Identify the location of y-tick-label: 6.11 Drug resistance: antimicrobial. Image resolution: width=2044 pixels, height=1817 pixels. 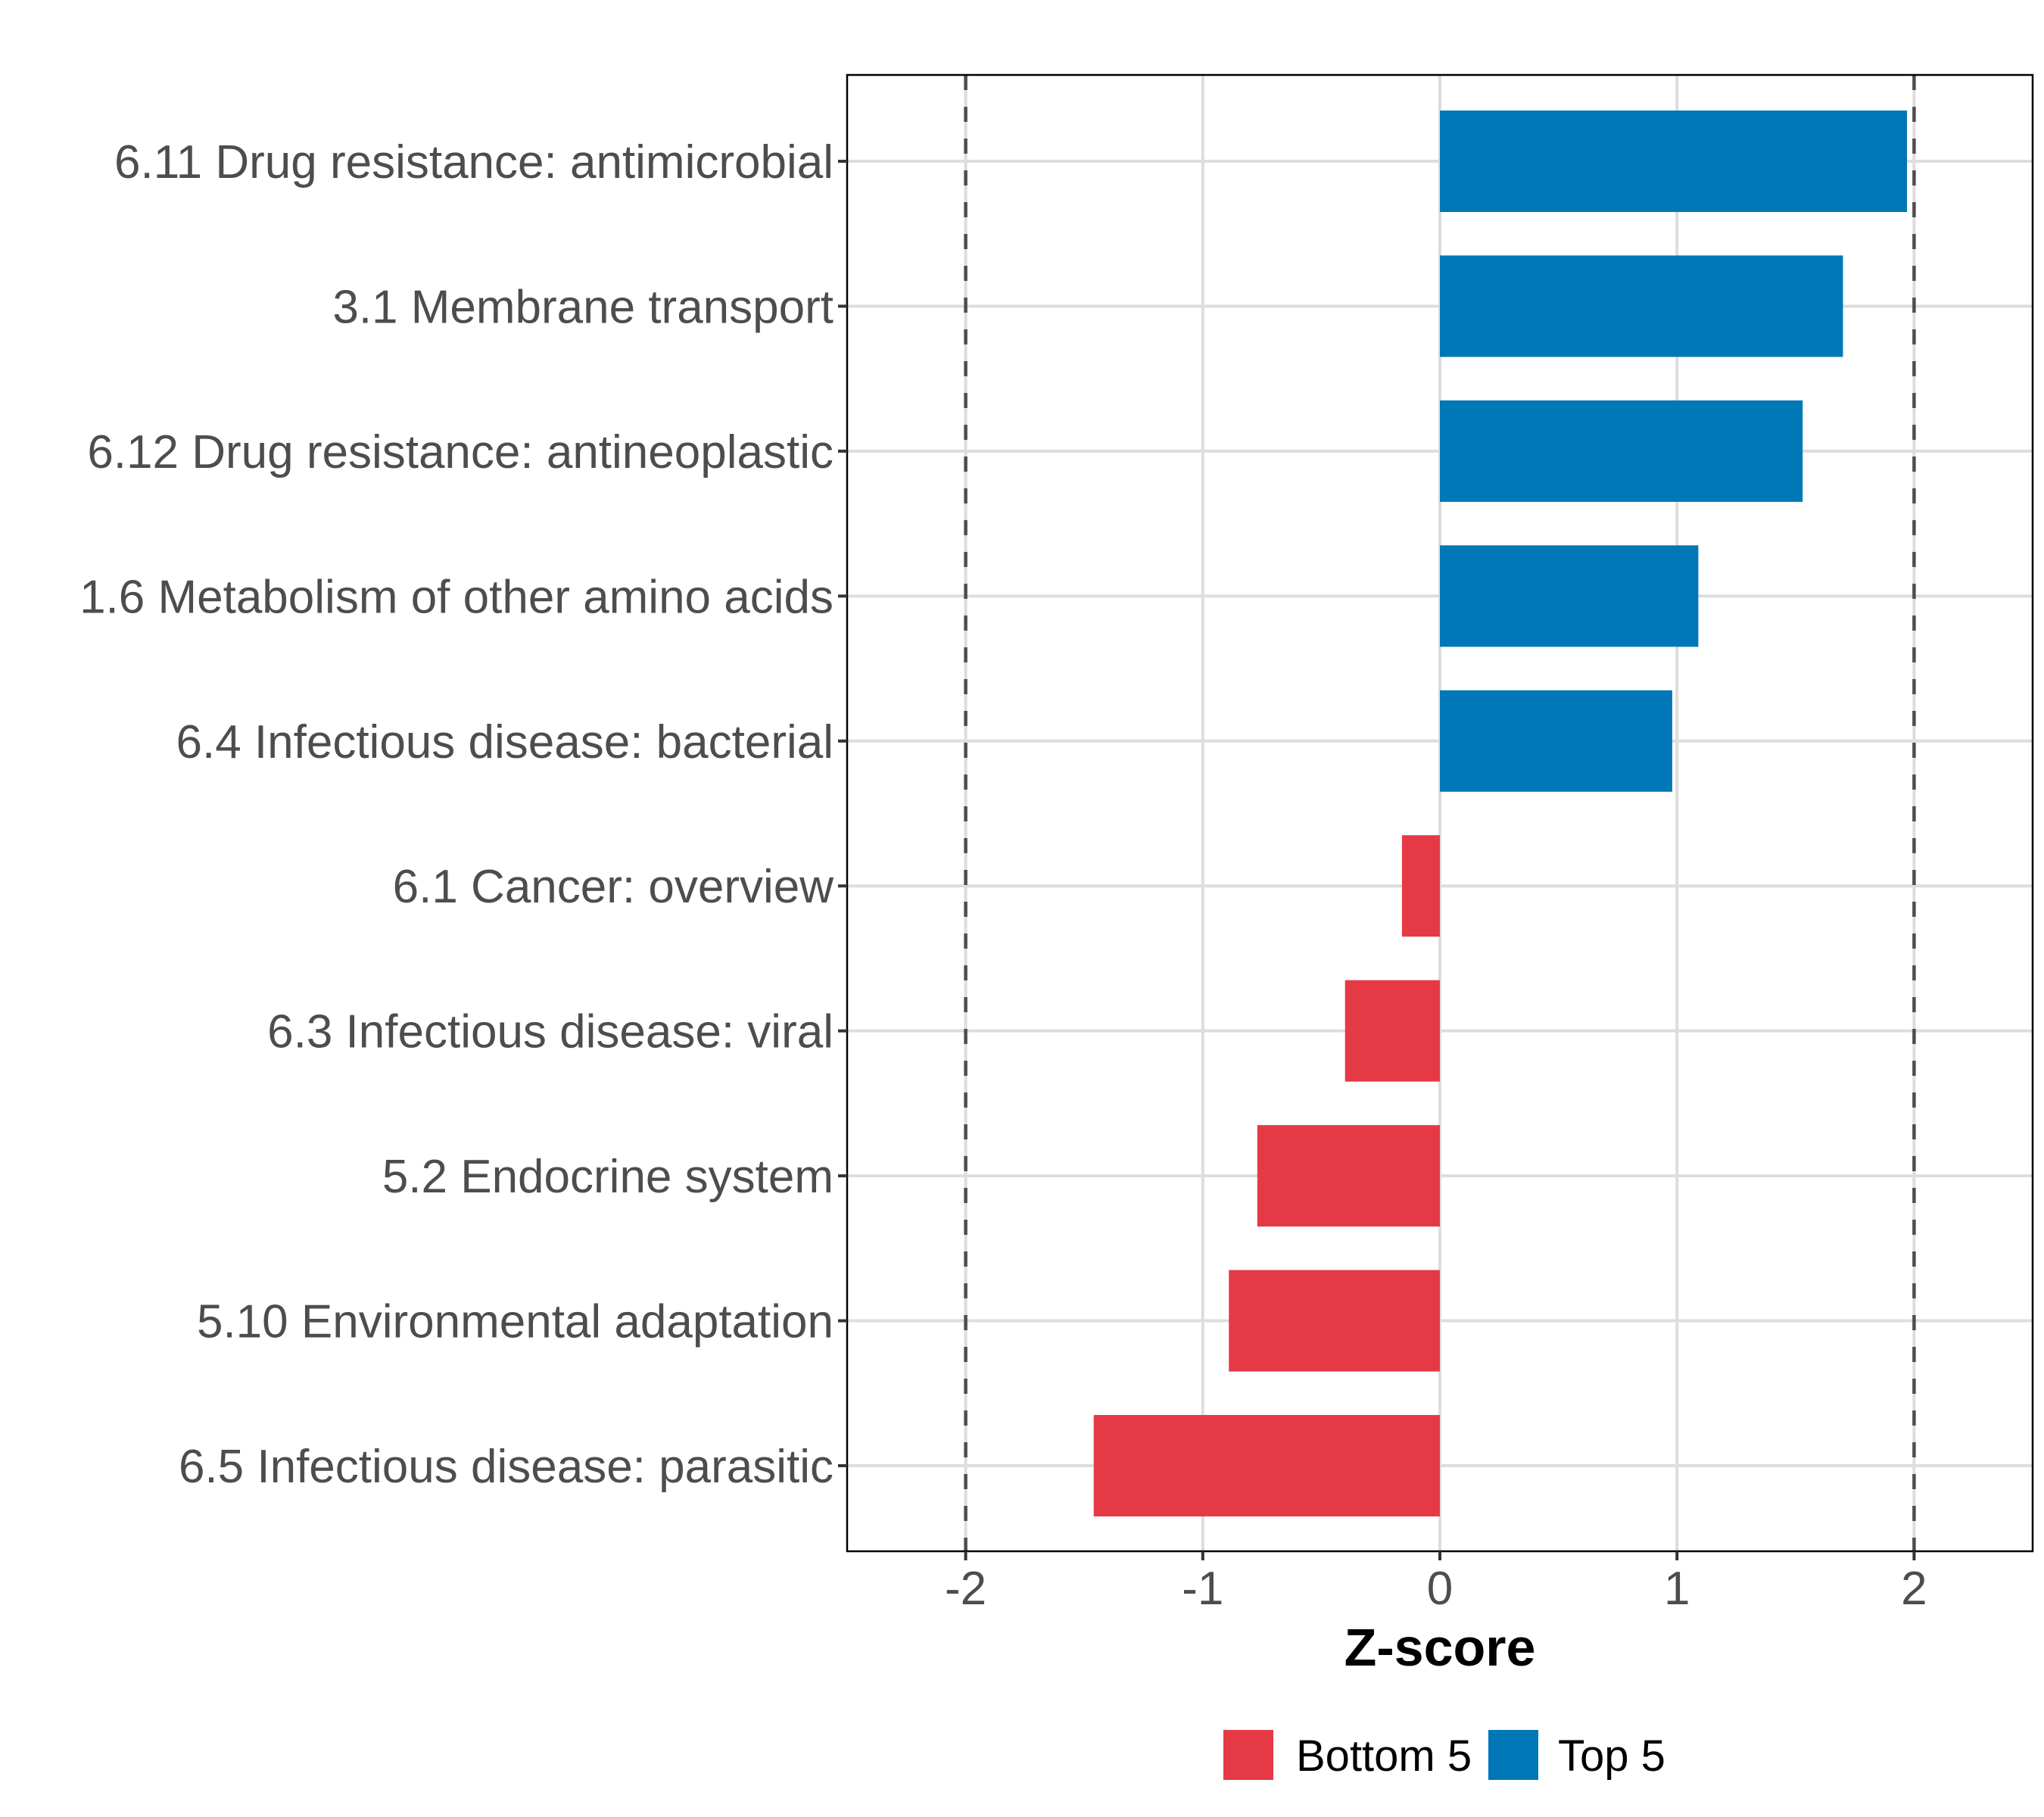
(473, 162).